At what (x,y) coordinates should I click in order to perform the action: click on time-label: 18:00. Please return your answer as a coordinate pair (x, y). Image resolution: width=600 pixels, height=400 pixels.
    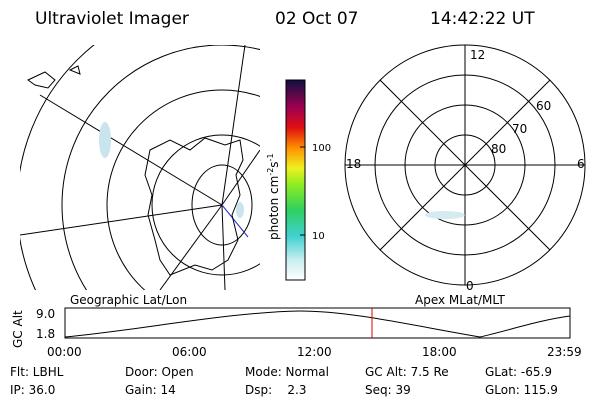
    Looking at the image, I should click on (439, 352).